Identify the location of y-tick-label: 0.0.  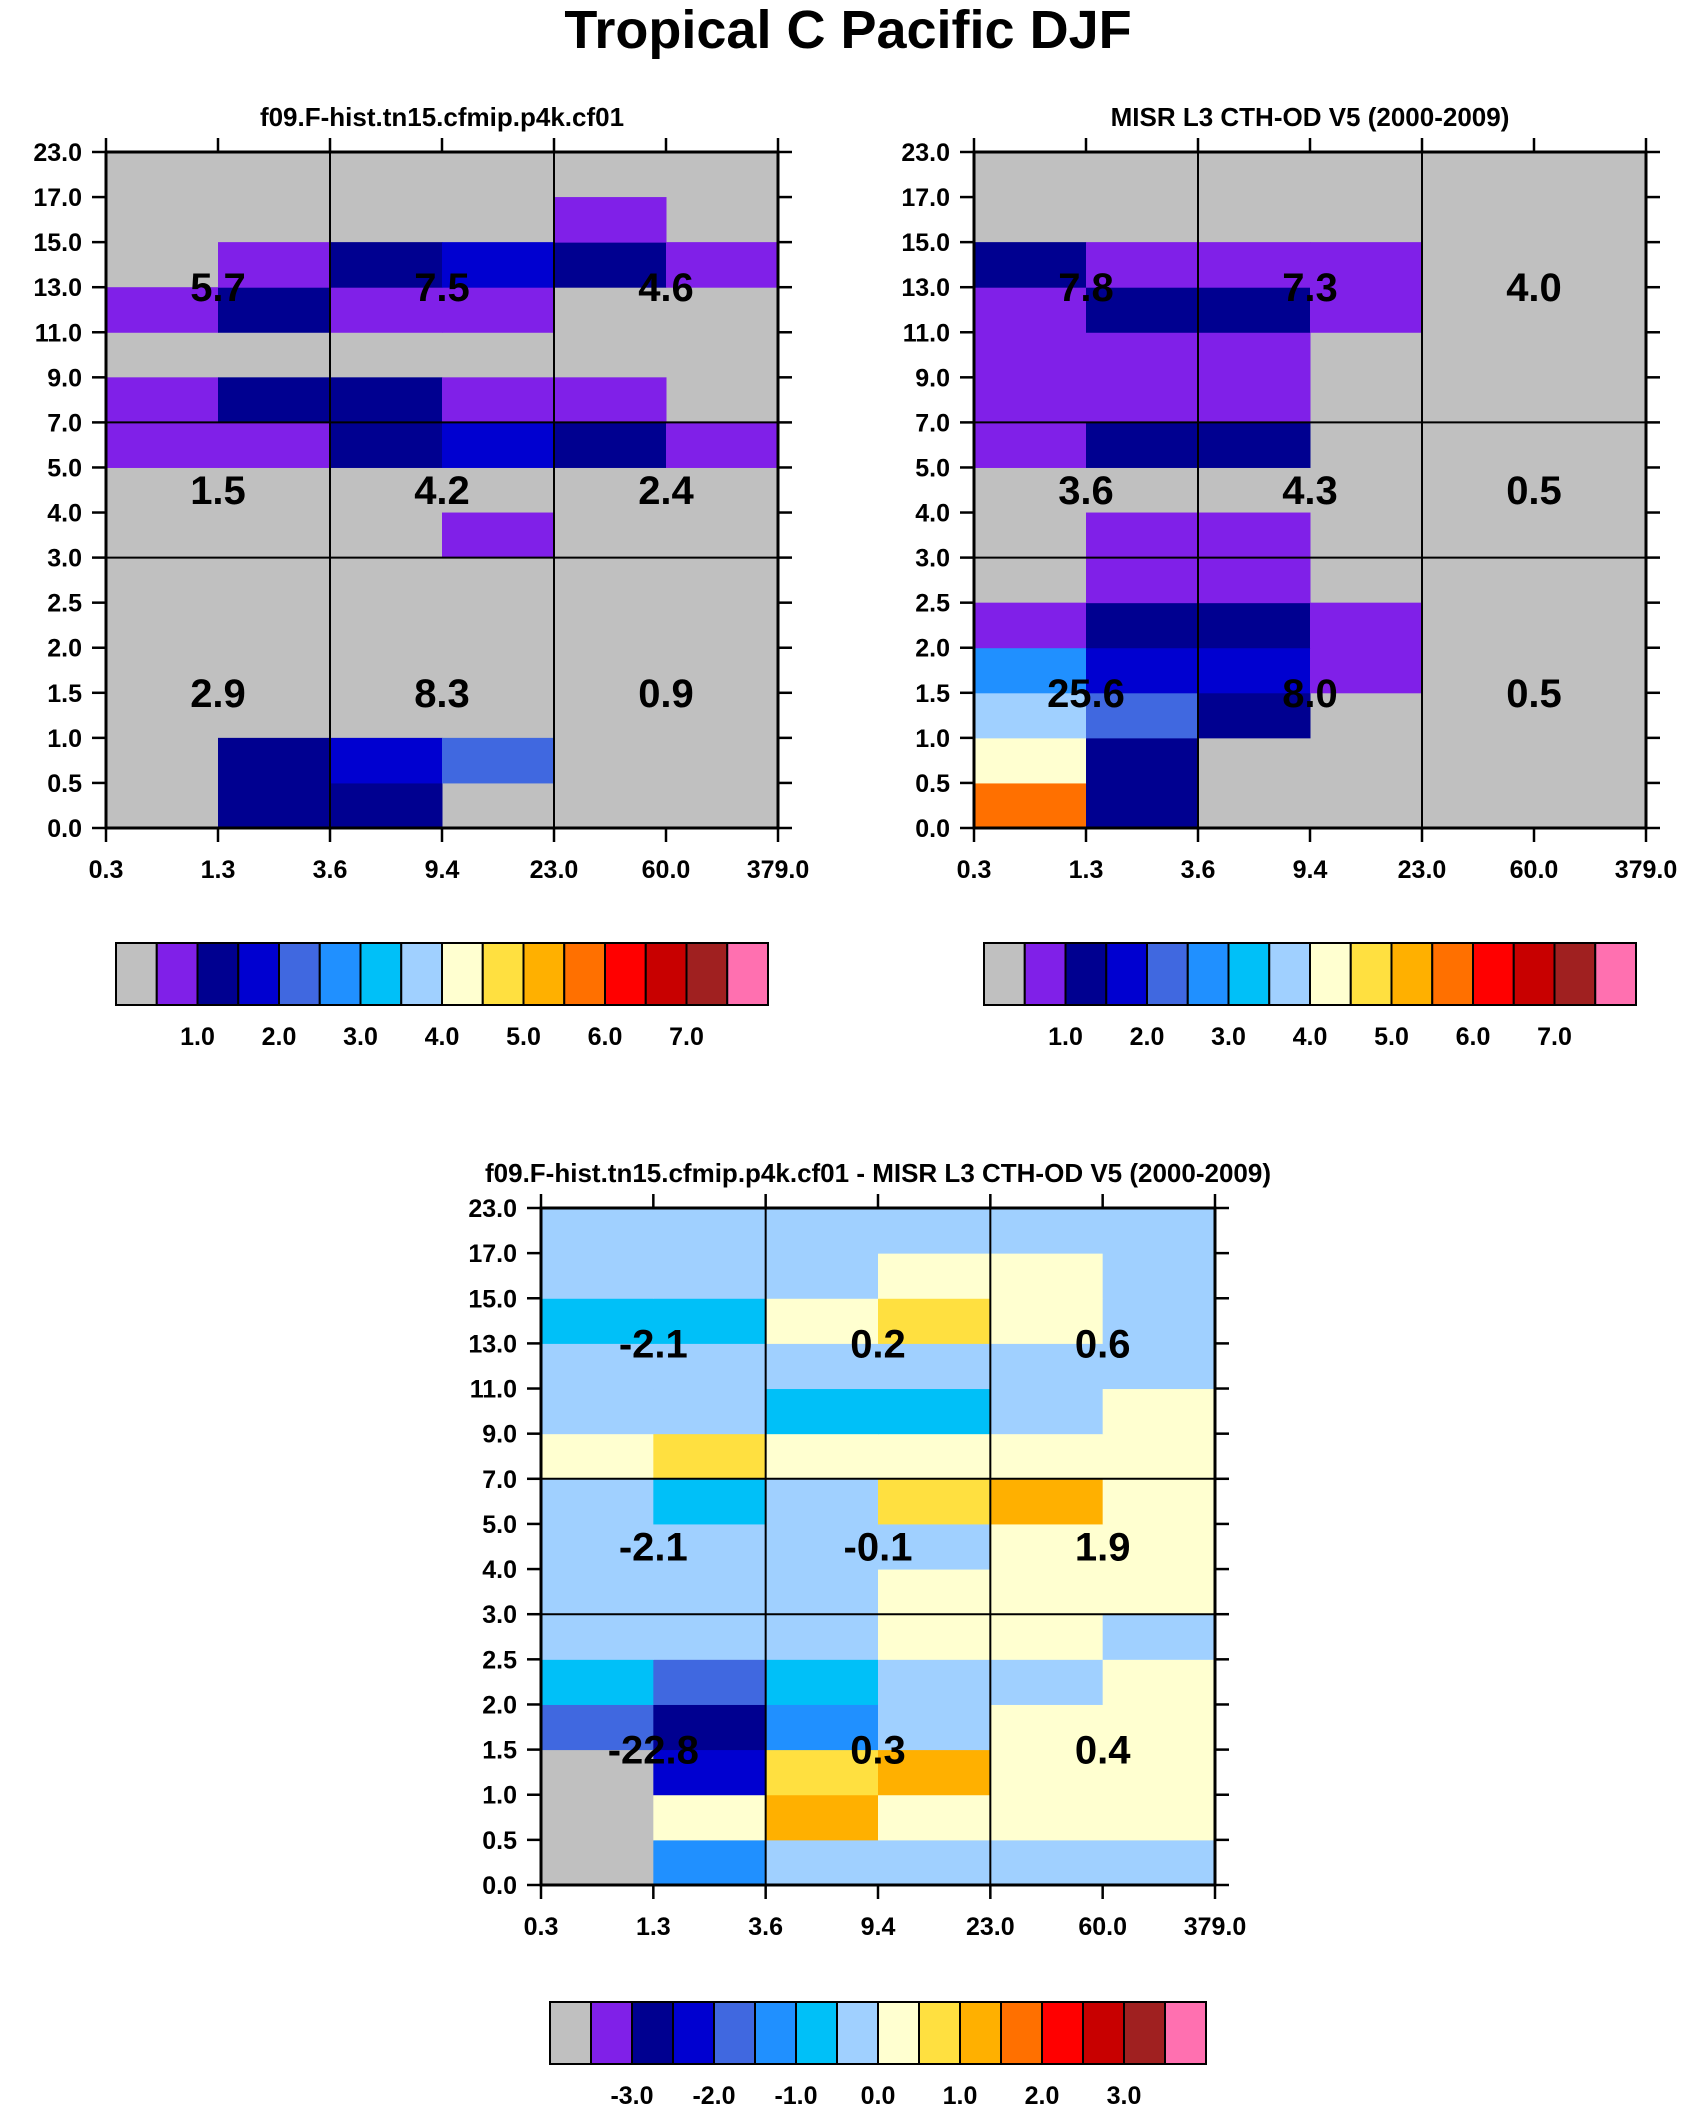
(64, 829).